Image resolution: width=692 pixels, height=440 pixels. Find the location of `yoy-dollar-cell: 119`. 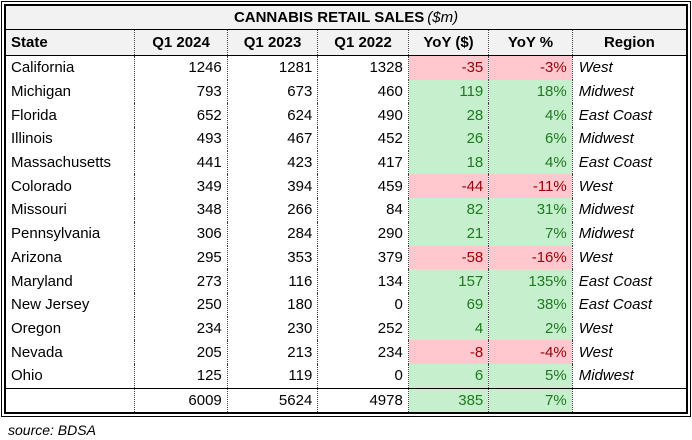

yoy-dollar-cell: 119 is located at coordinates (448, 91).